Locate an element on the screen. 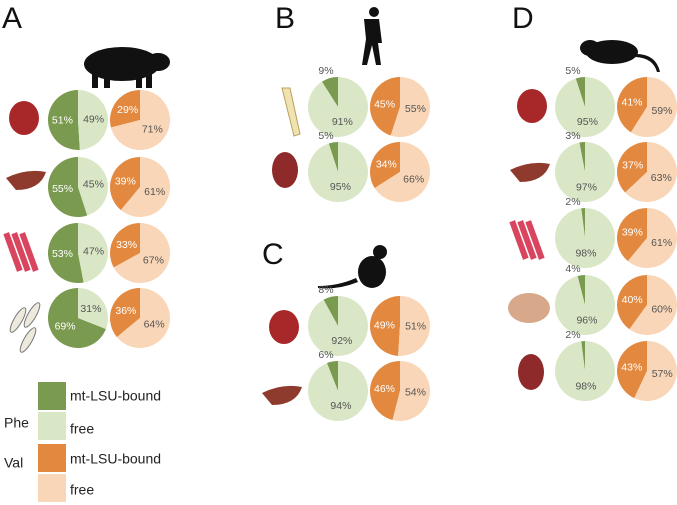 This screenshot has height=505, width=677. pie-label: 66% is located at coordinates (413, 179).